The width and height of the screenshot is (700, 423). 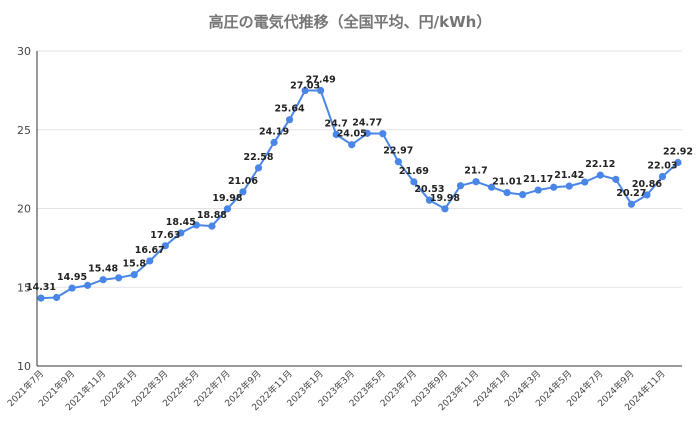 What do you see at coordinates (134, 264) in the screenshot?
I see `data-label: 15.8` at bounding box center [134, 264].